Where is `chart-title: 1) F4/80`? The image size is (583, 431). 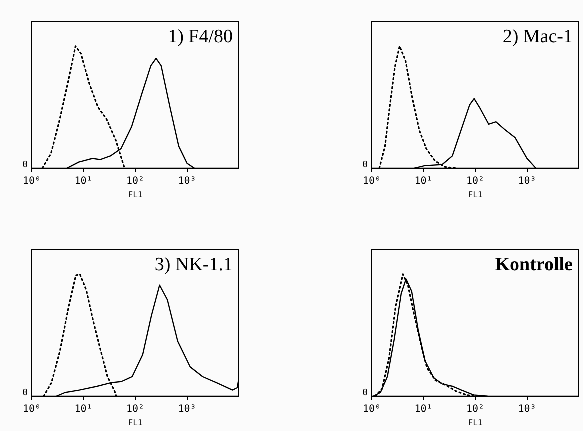
chart-title: 1) F4/80 is located at coordinates (200, 37).